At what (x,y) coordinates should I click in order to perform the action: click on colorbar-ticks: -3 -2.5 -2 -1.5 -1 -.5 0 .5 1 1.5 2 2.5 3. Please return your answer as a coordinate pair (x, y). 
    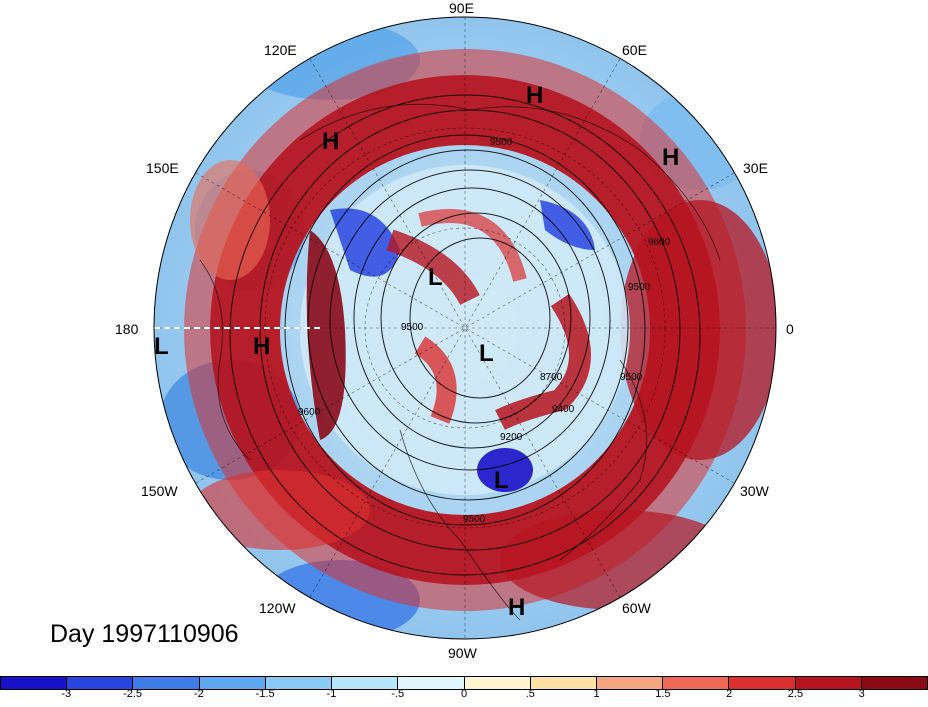
    Looking at the image, I should click on (464, 695).